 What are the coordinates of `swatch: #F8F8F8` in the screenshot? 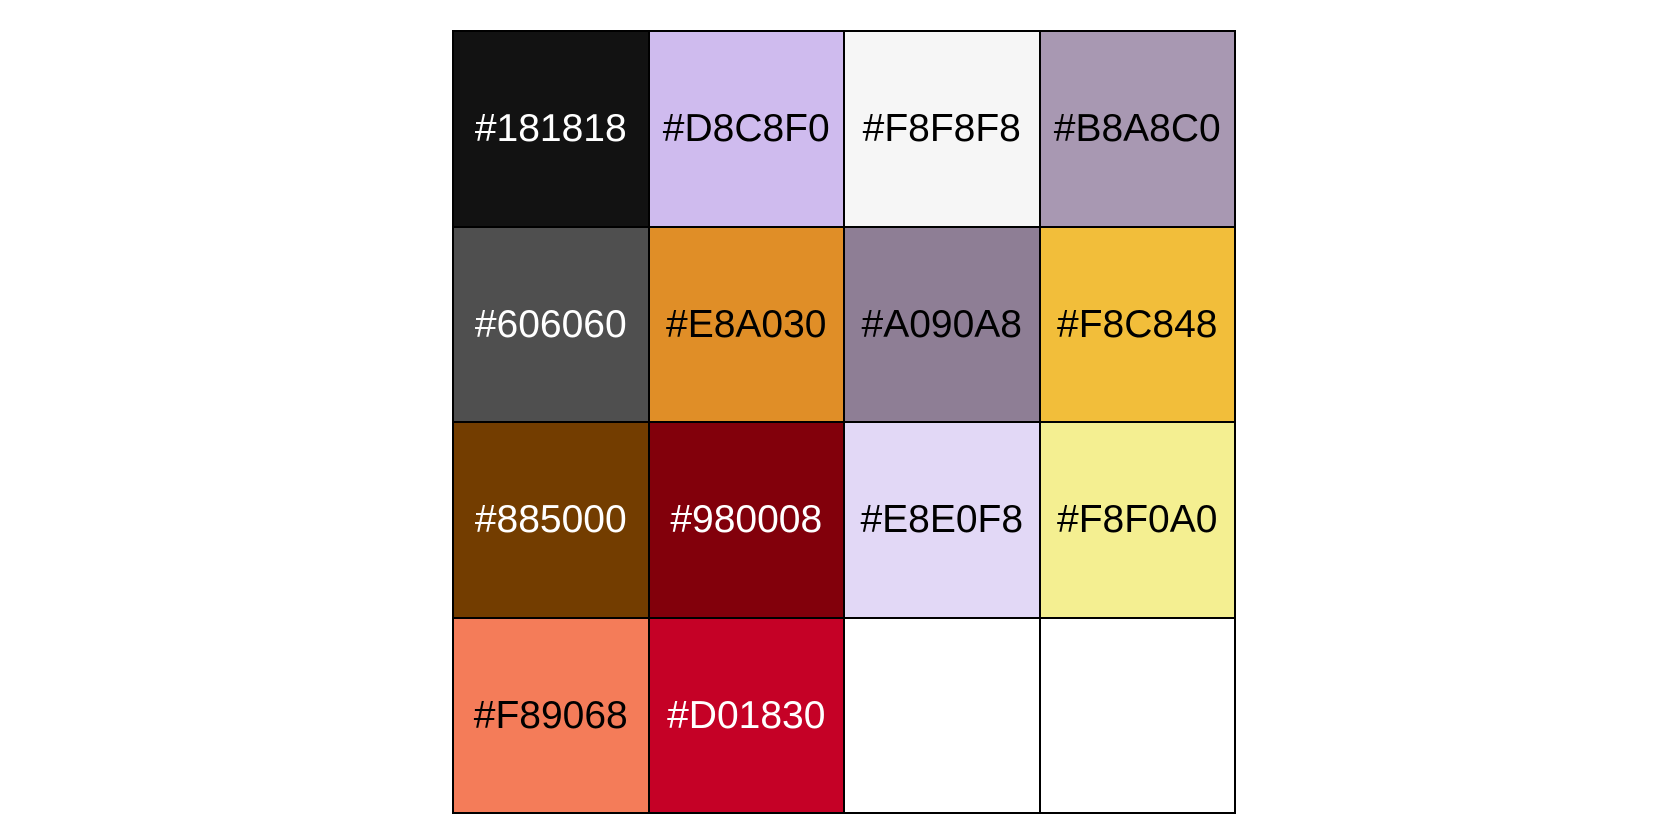 It's located at (943, 130).